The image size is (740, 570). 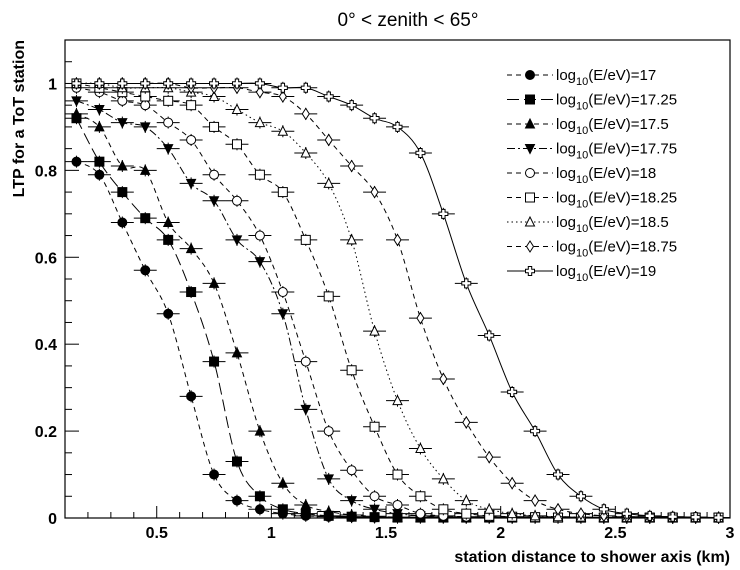 What do you see at coordinates (612, 126) in the screenshot?
I see `legend-label: log10(E/eV)=17.5` at bounding box center [612, 126].